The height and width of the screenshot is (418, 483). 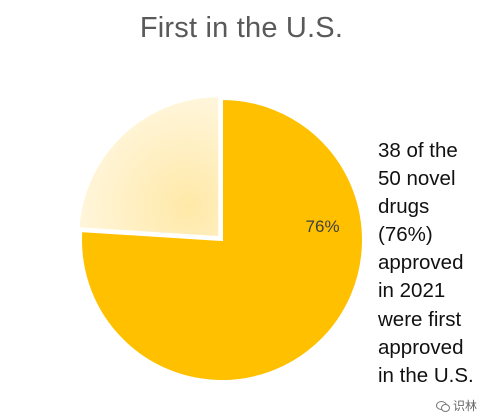 I want to click on annotation-line: were first, so click(x=420, y=319).